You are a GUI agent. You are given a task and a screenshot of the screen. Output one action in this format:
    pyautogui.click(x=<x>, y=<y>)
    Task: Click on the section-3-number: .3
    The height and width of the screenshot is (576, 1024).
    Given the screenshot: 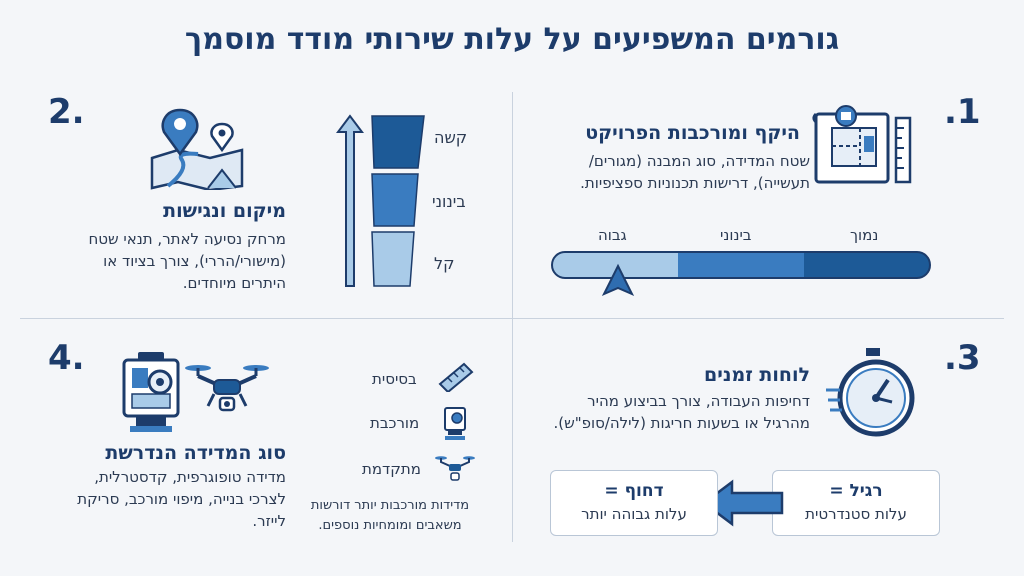 What is the action you would take?
    pyautogui.click(x=962, y=358)
    